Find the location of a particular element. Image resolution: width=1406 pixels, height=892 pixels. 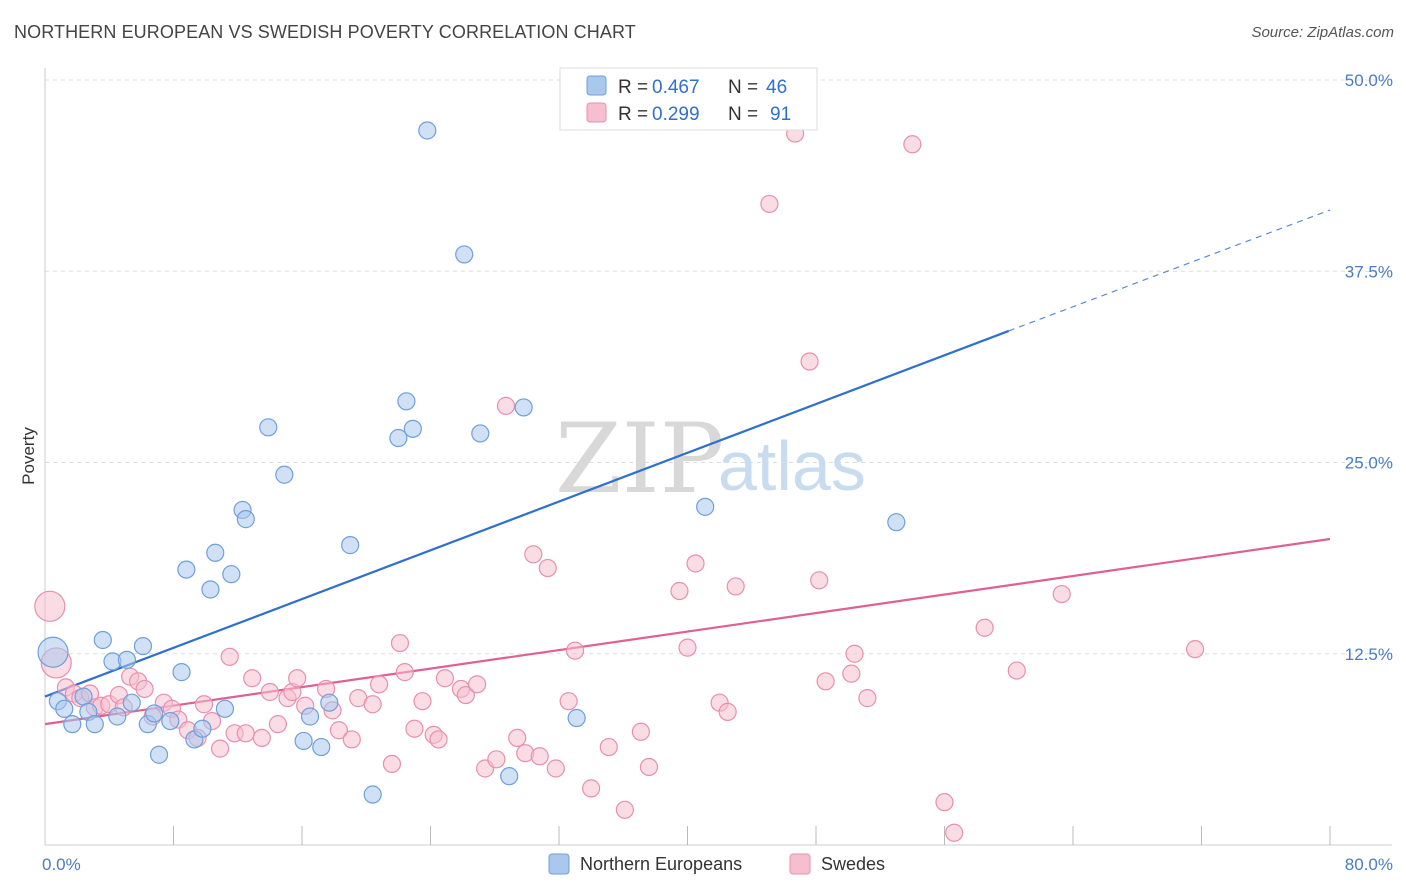

legend-n-label: N = is located at coordinates (743, 87).